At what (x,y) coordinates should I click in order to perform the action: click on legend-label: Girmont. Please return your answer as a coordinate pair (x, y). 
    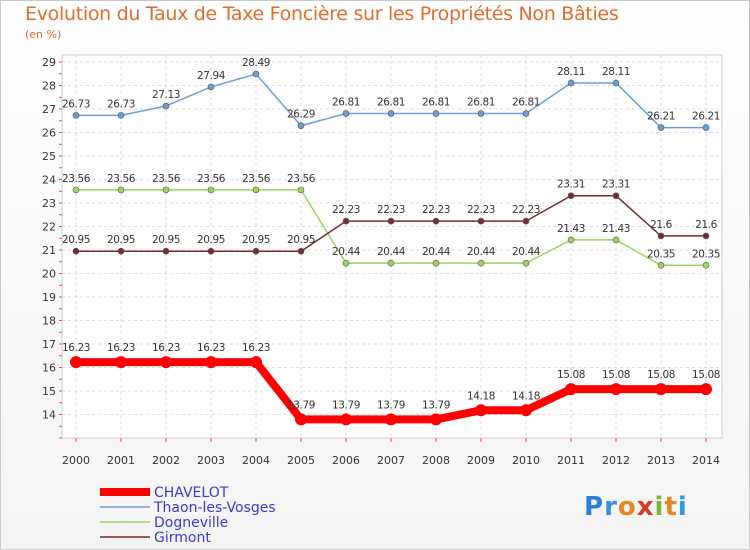
    Looking at the image, I should click on (182, 538).